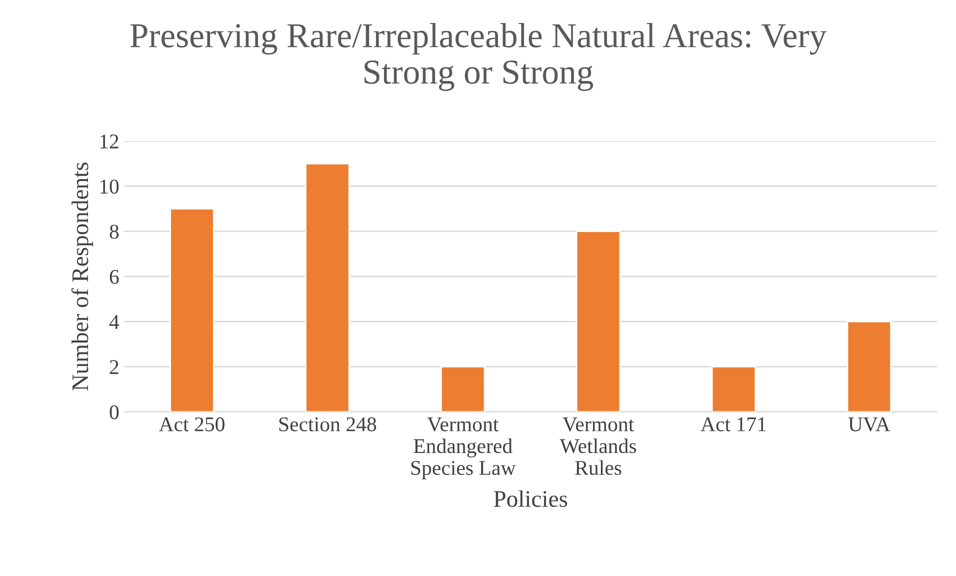 The height and width of the screenshot is (576, 956). Describe the element at coordinates (598, 446) in the screenshot. I see `x-tick-label: Vermont Wetlands Rules` at that location.